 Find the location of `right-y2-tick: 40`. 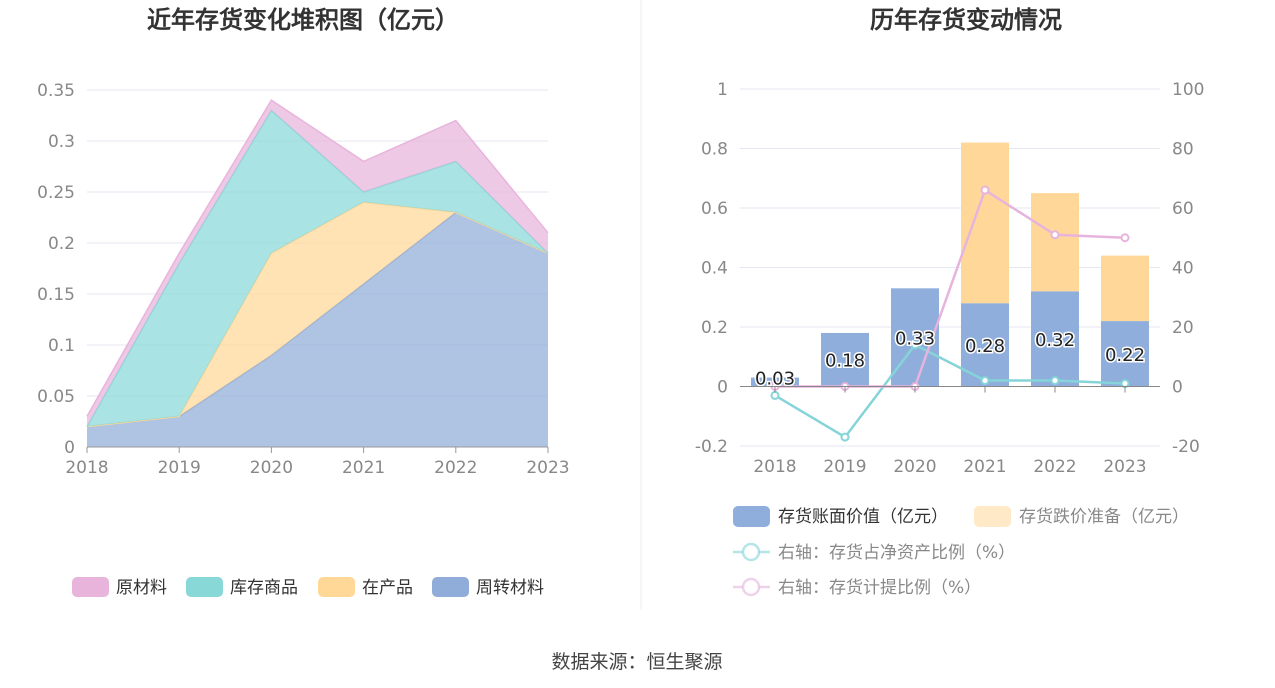

right-y2-tick: 40 is located at coordinates (1183, 269).